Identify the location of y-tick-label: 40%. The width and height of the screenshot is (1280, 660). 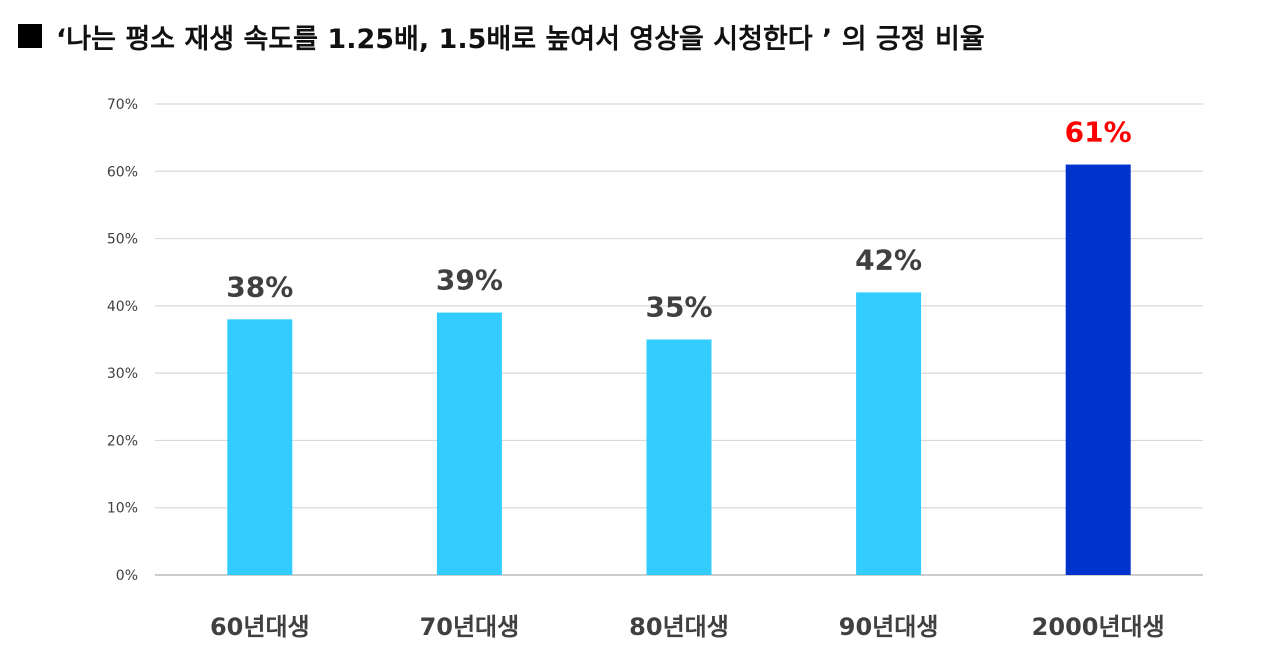
(122, 307).